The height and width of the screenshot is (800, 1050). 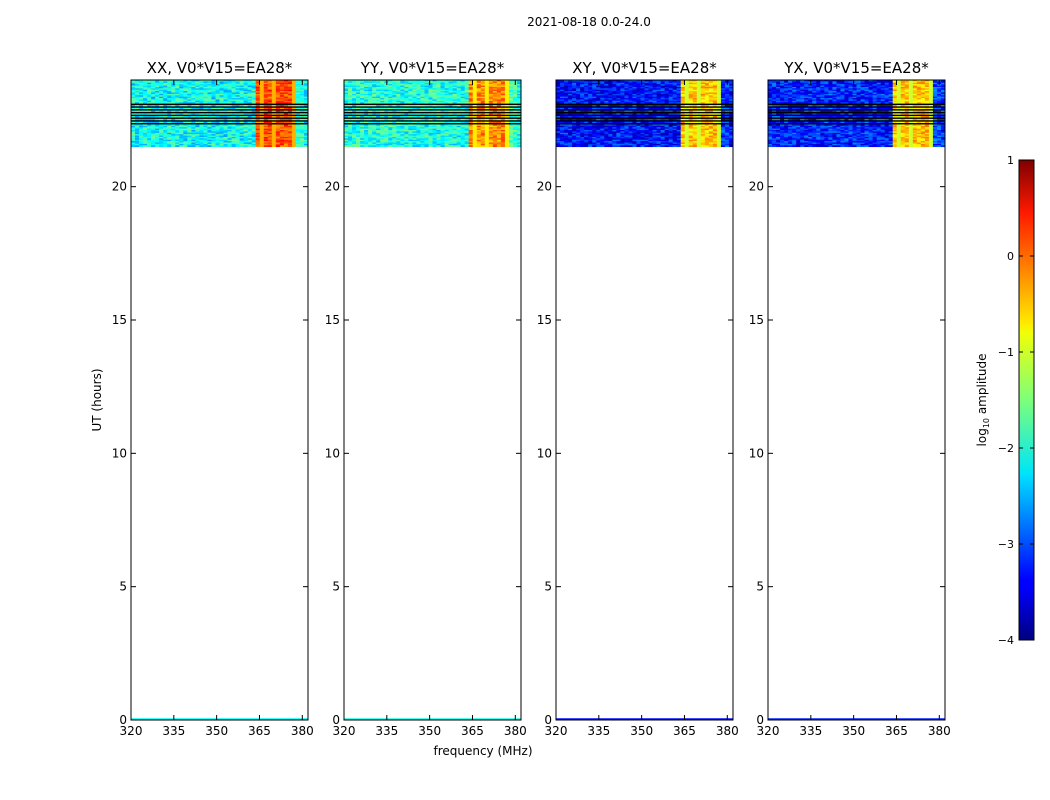 I want to click on flagged-row, so click(x=644, y=121).